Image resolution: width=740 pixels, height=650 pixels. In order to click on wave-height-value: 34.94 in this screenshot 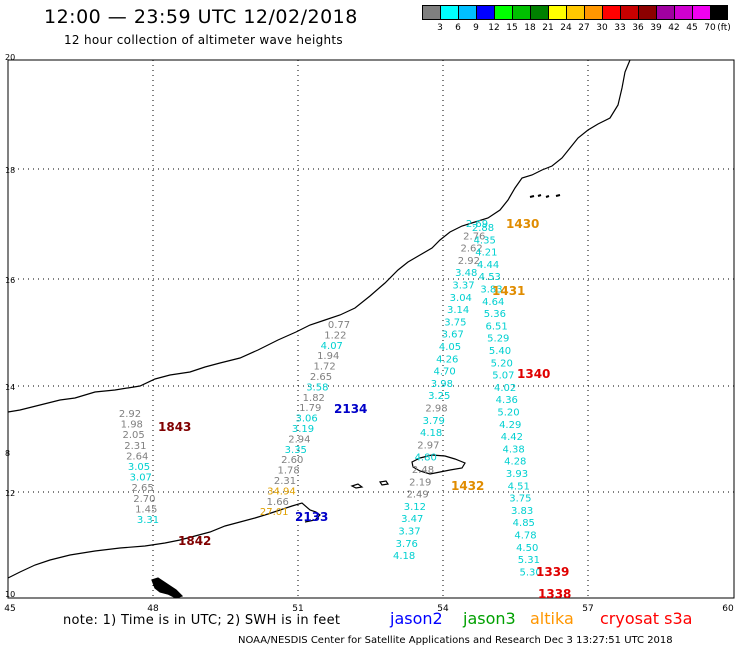, I will do `click(281, 491)`.